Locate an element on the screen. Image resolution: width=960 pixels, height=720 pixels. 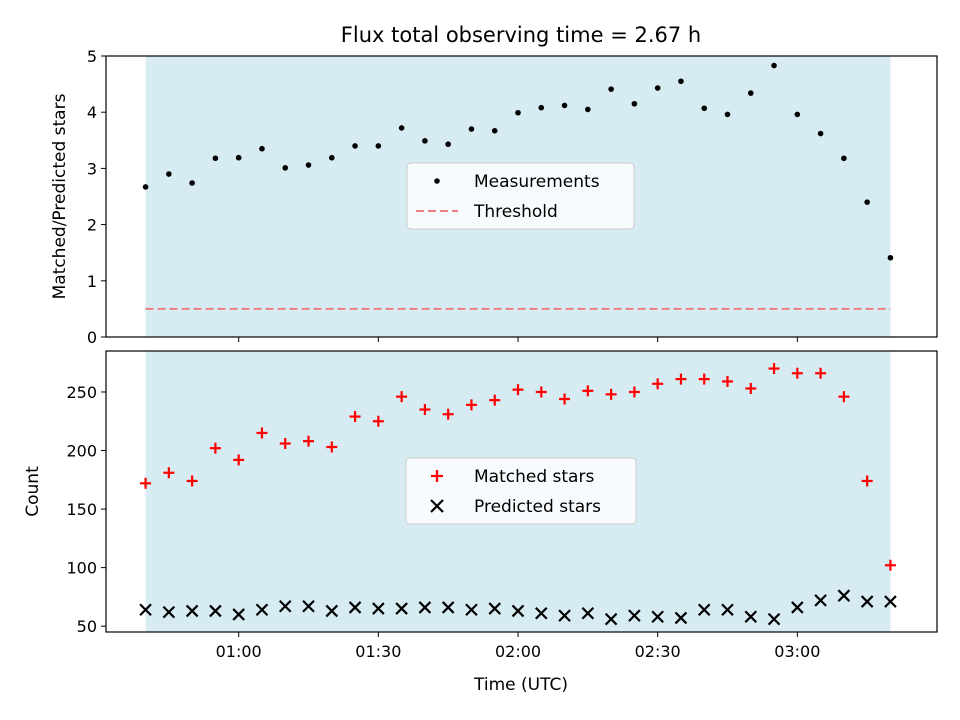
top-ytick-label: 3 is located at coordinates (92, 168).